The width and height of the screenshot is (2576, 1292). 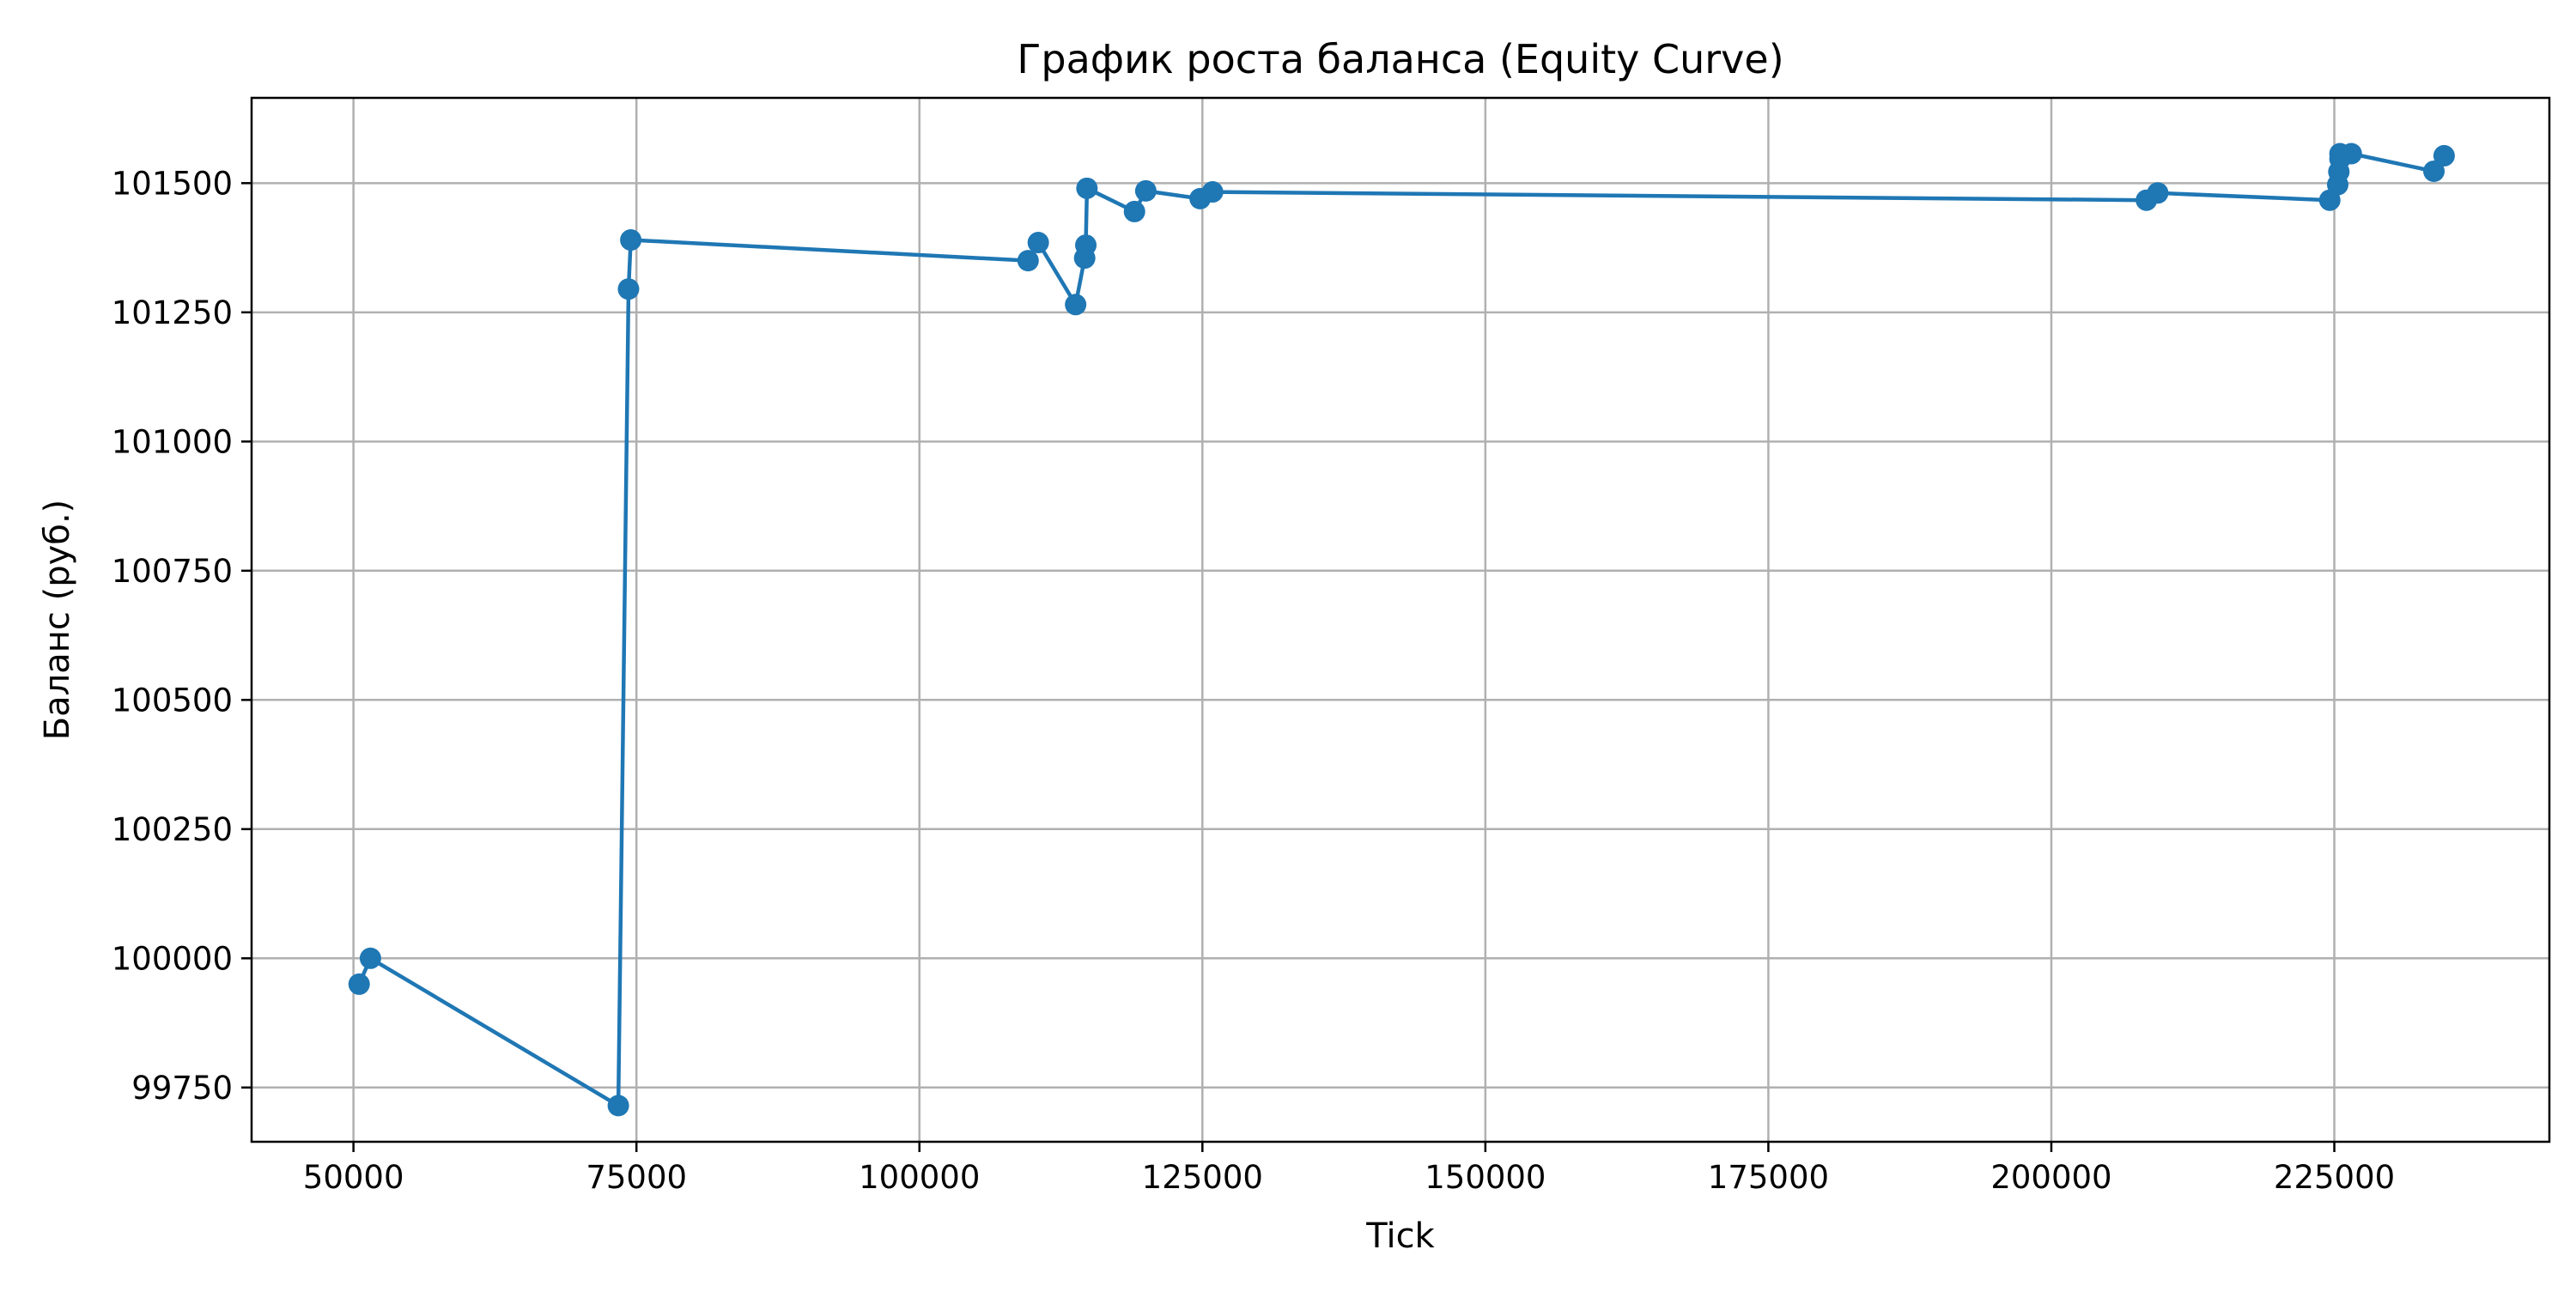 What do you see at coordinates (636, 1177) in the screenshot?
I see `x-tick-label: 75000` at bounding box center [636, 1177].